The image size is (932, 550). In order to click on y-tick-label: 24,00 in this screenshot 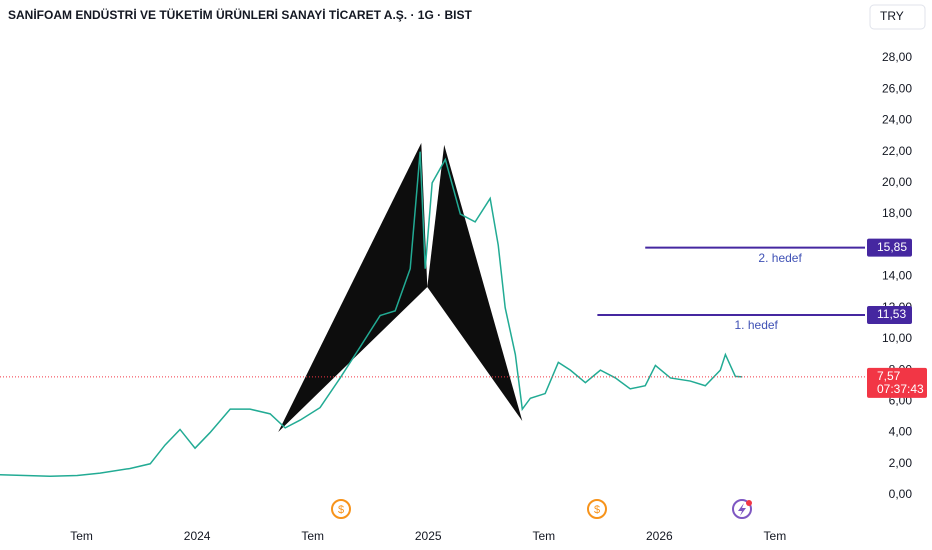, I will do `click(897, 120)`.